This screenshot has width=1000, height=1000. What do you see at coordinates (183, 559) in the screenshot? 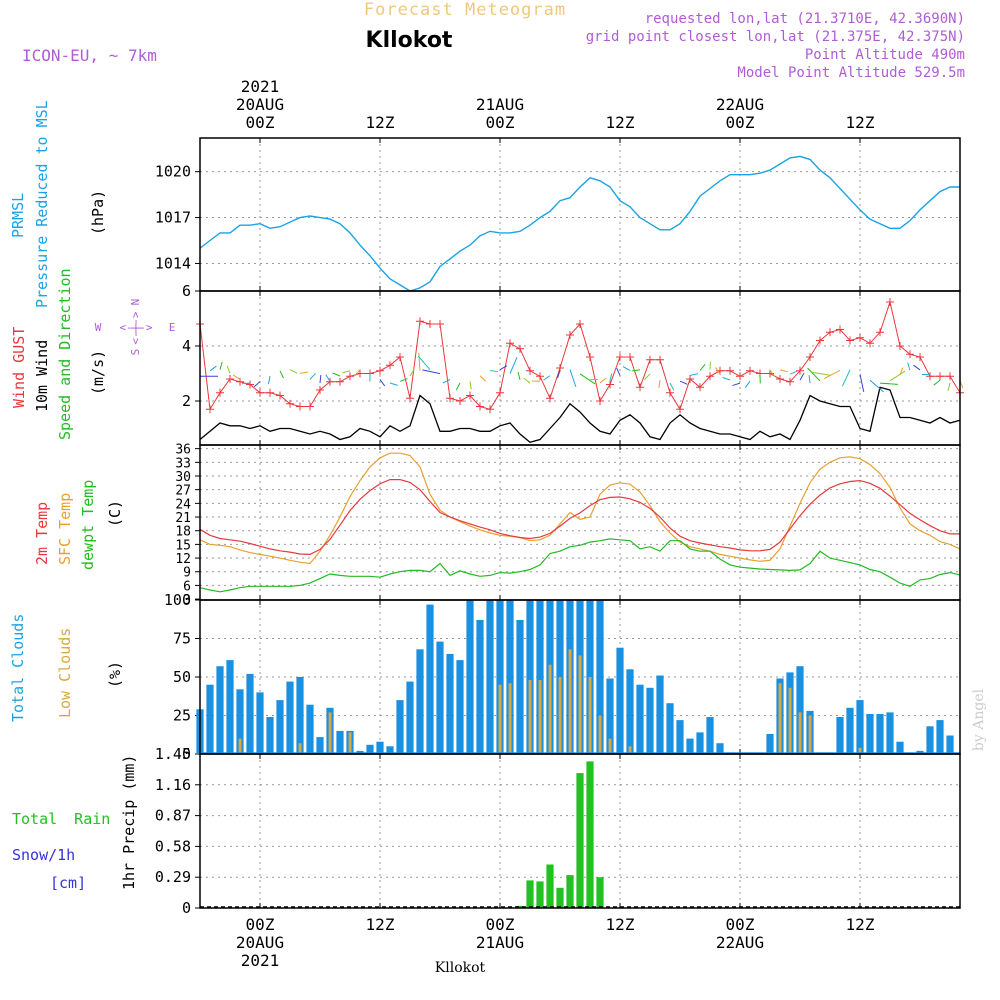
I see `temp-ytick-label: 12` at bounding box center [183, 559].